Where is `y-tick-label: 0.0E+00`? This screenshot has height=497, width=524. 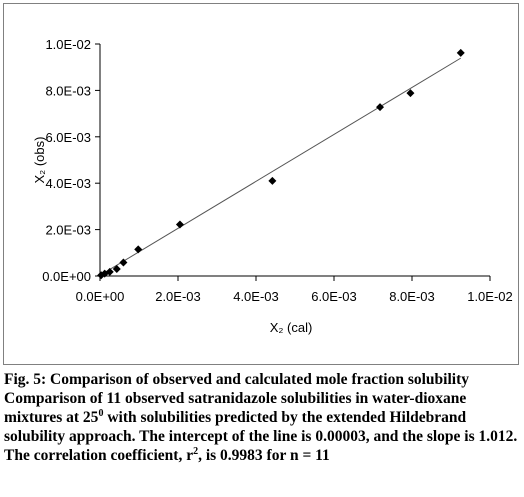 y-tick-label: 0.0E+00 is located at coordinates (66, 276).